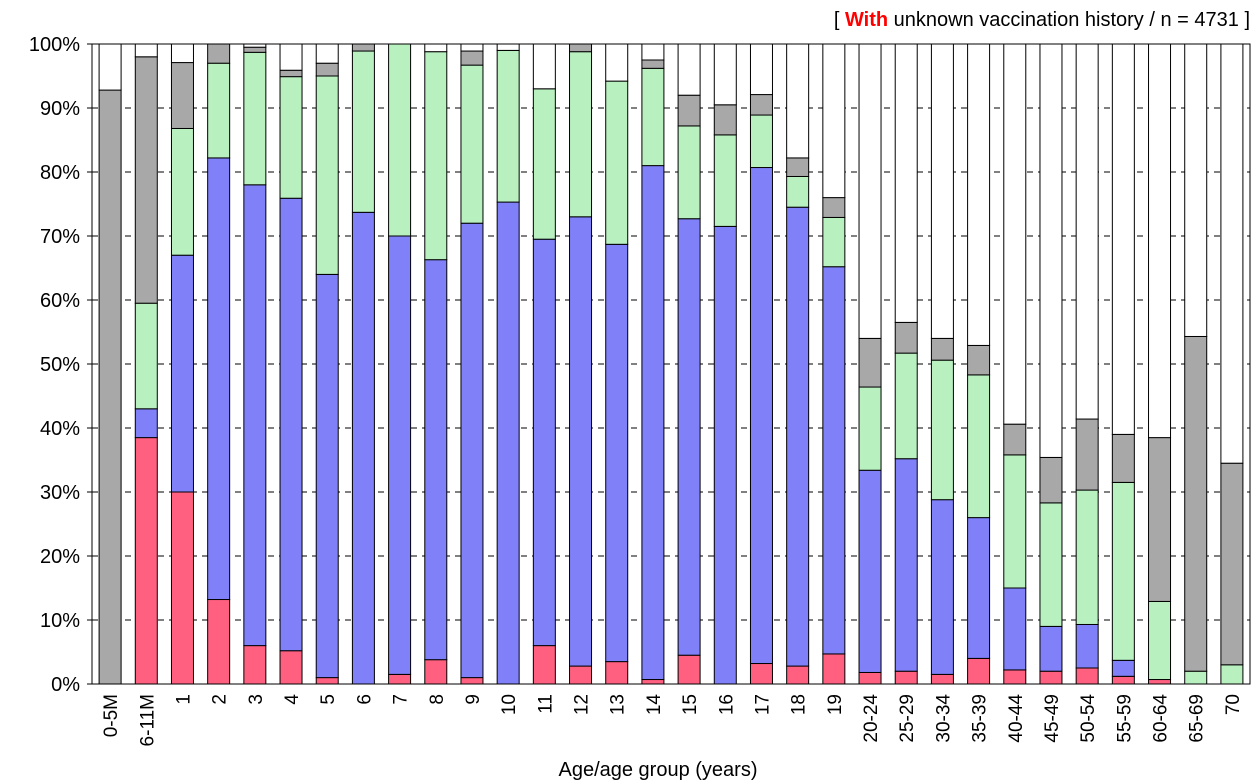 This screenshot has width=1253, height=780. Describe the element at coordinates (1161, 718) in the screenshot. I see `x-category-label: 60-64` at that location.